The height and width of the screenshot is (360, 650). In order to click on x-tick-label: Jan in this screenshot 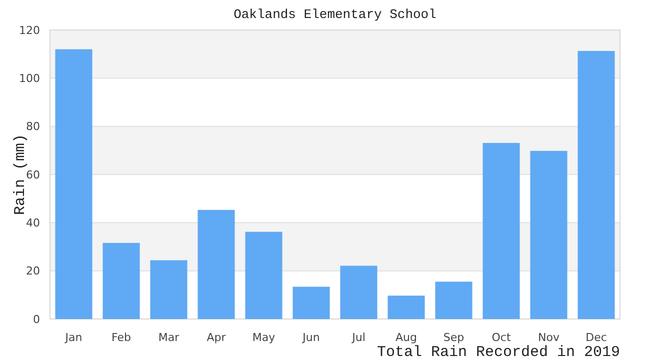, I will do `click(73, 337)`.